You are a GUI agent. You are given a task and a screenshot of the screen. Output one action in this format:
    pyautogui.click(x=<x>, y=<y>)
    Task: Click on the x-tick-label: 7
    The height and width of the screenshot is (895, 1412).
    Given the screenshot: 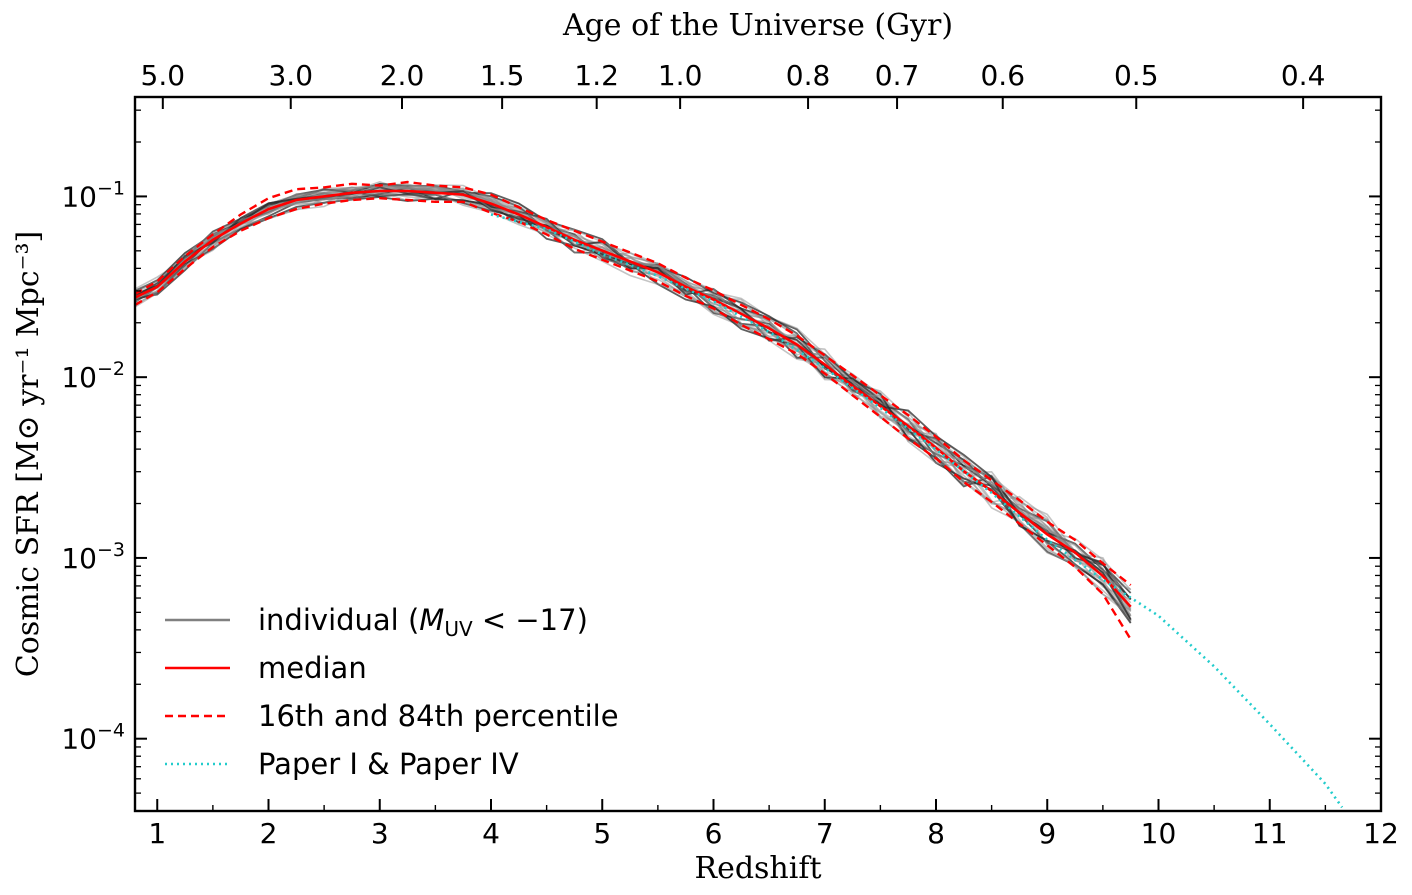 What is the action you would take?
    pyautogui.click(x=825, y=833)
    